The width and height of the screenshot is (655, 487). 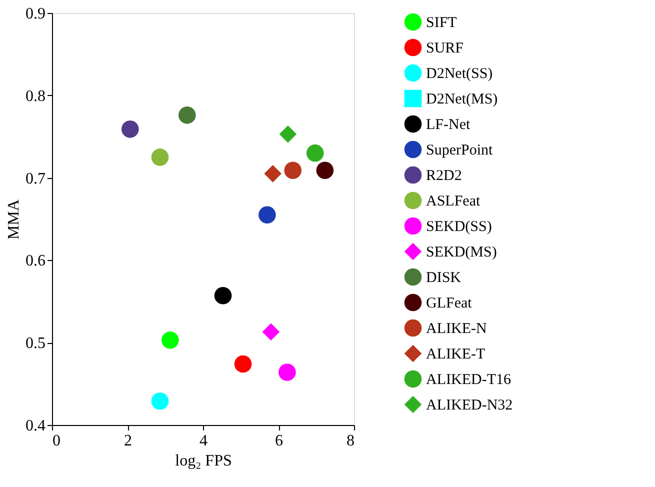 I want to click on legend-label: SIFT, so click(x=441, y=23).